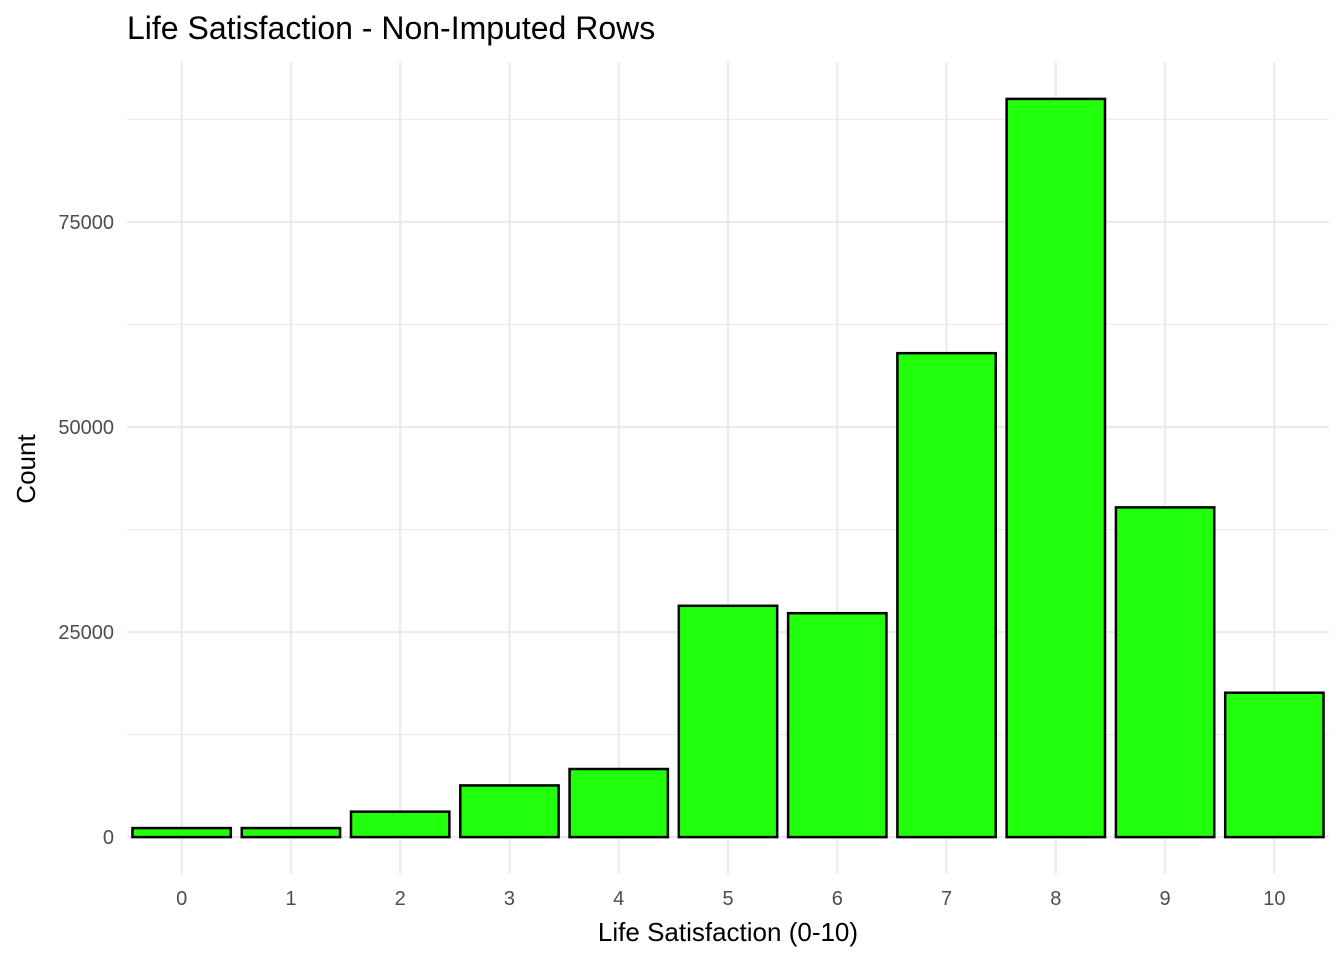 This screenshot has width=1344, height=960. What do you see at coordinates (181, 899) in the screenshot?
I see `x-tick-label: 0` at bounding box center [181, 899].